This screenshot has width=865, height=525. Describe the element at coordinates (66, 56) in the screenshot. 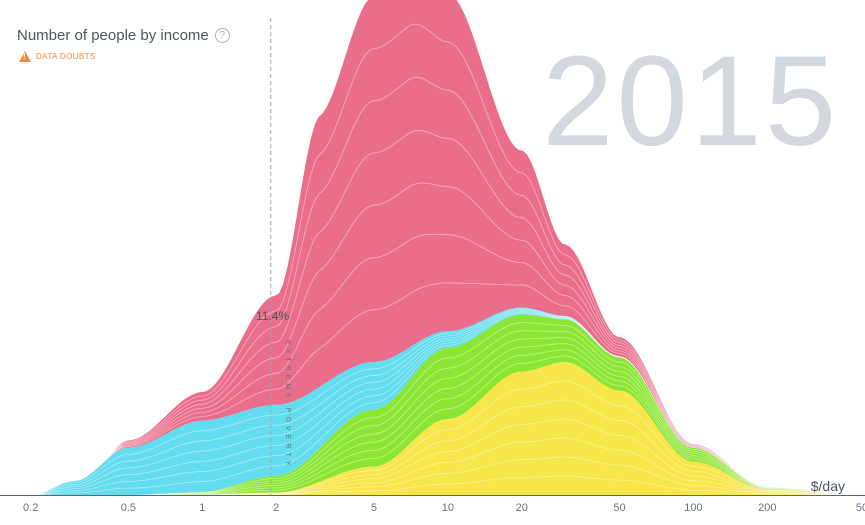

I see `data-doubts-label: DATA DOUBTS` at that location.